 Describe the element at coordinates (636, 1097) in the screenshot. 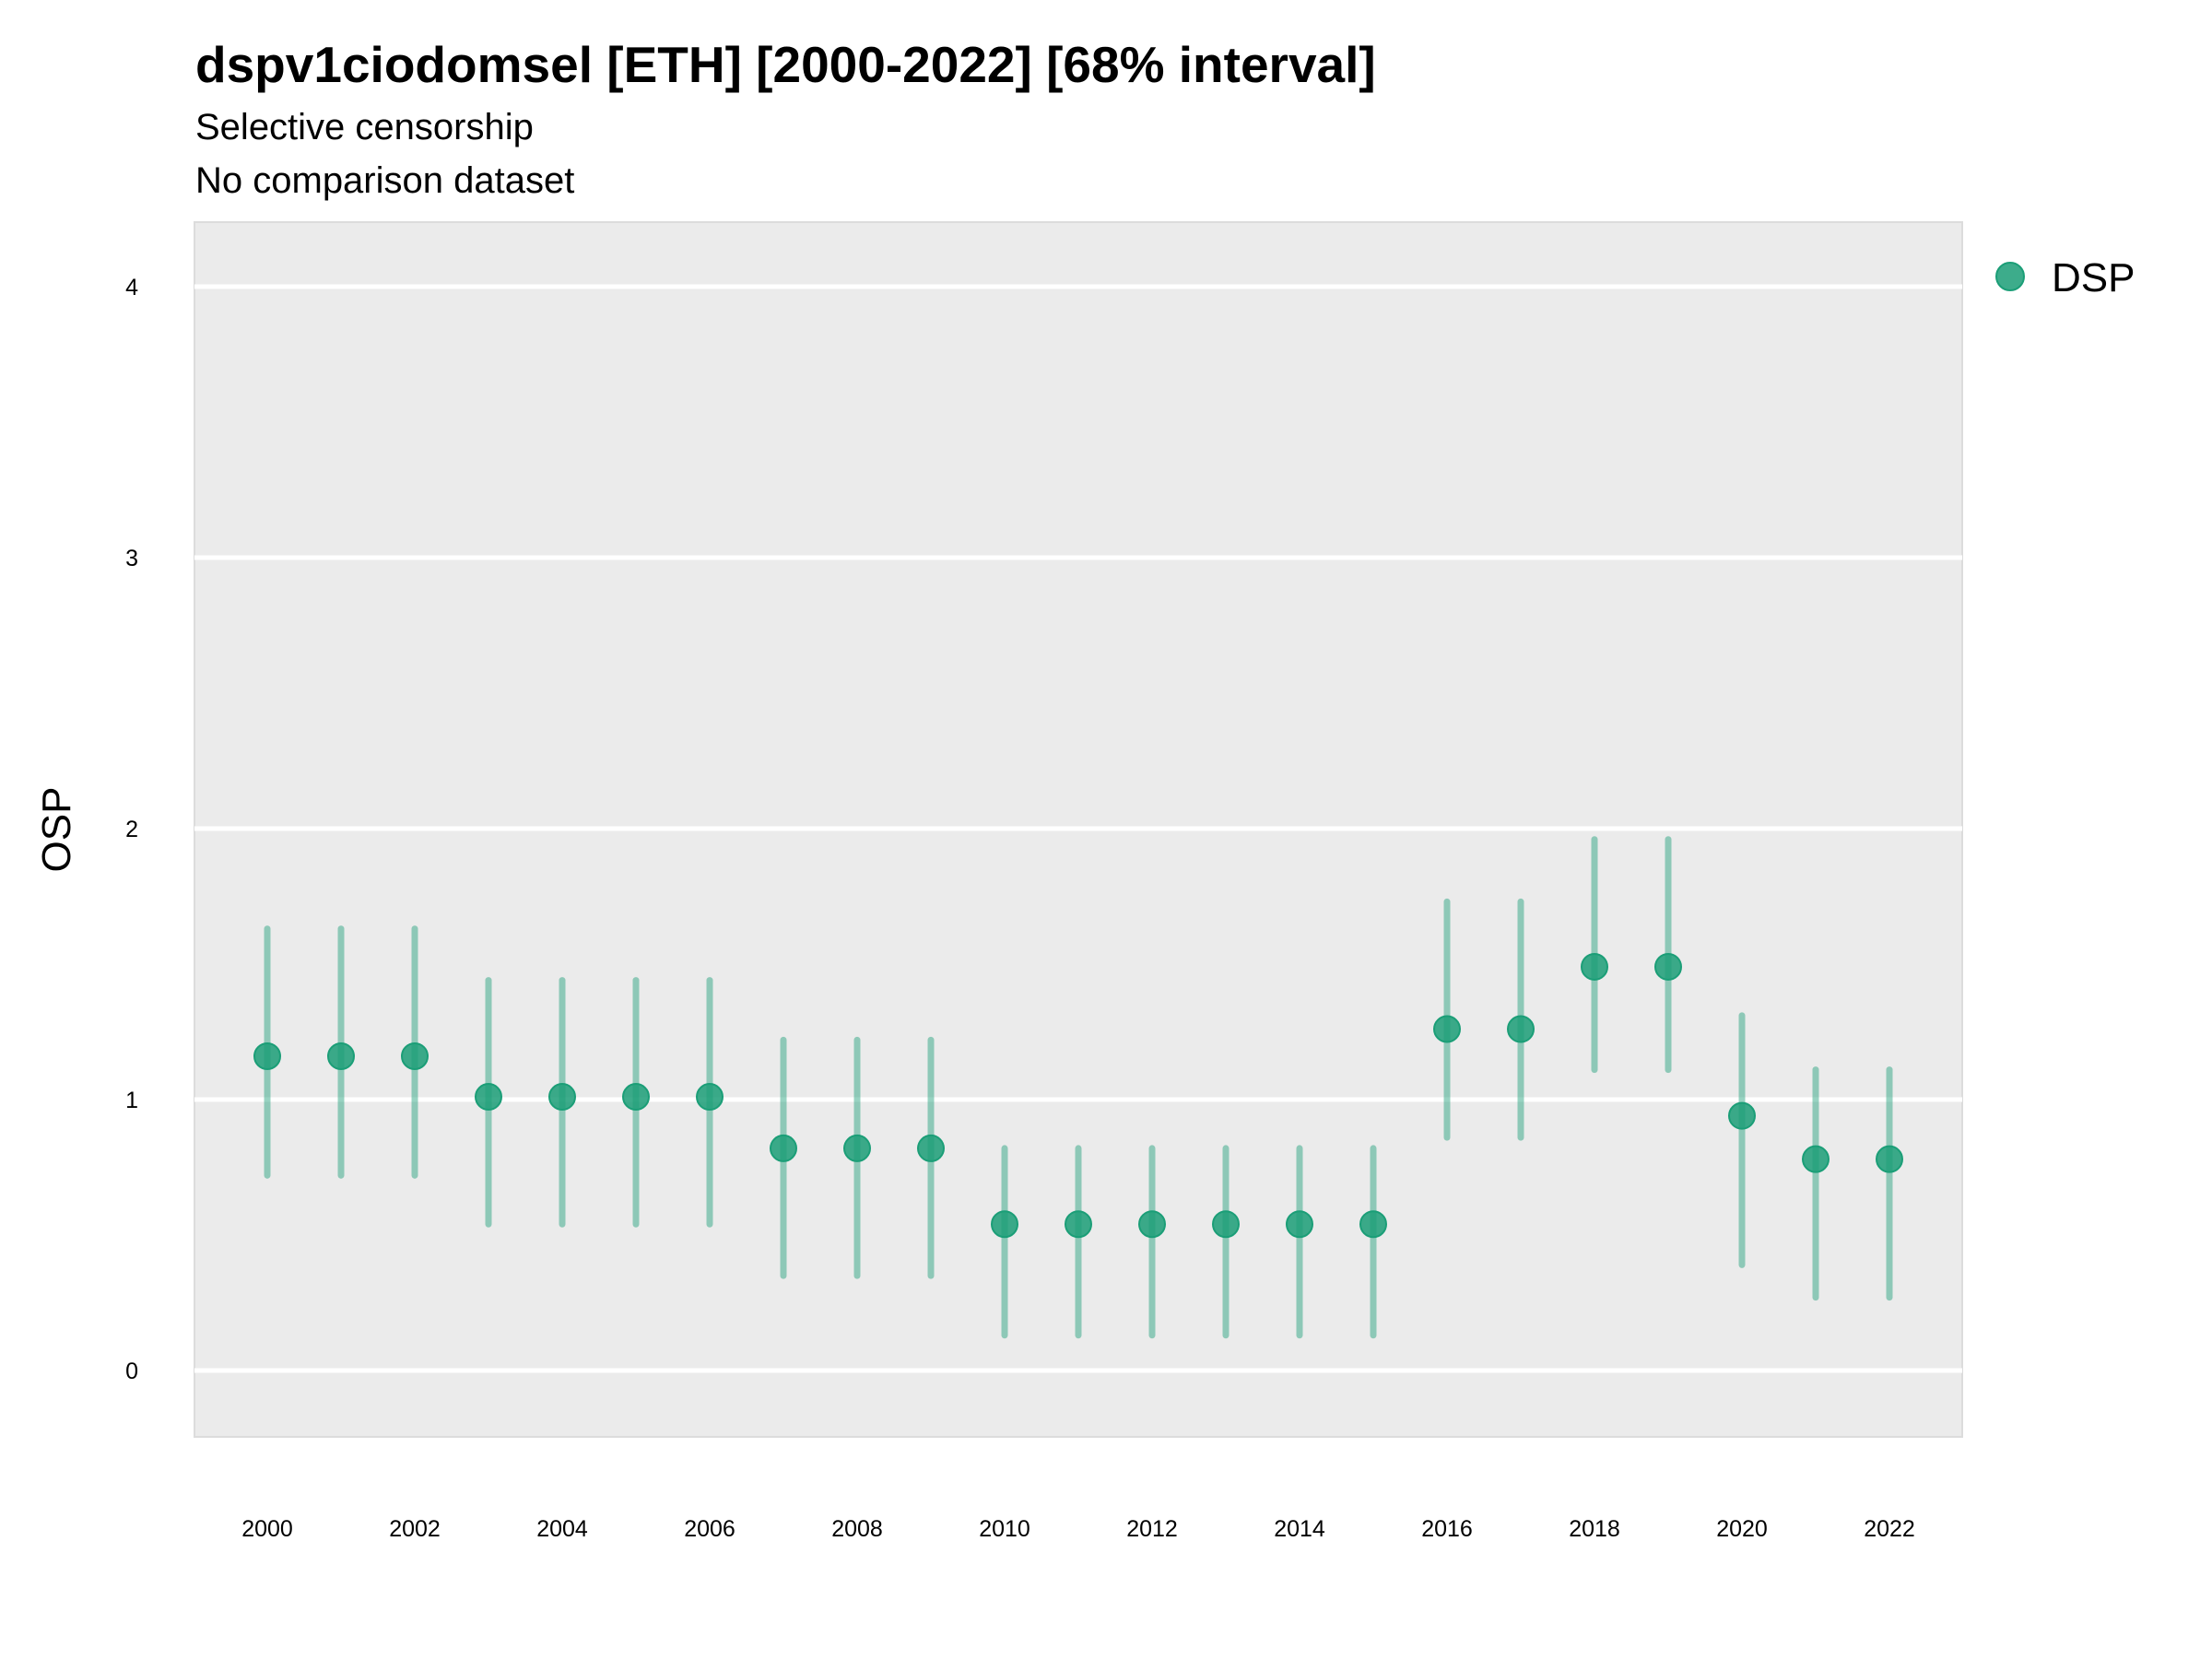

I see `data-point-2005` at that location.